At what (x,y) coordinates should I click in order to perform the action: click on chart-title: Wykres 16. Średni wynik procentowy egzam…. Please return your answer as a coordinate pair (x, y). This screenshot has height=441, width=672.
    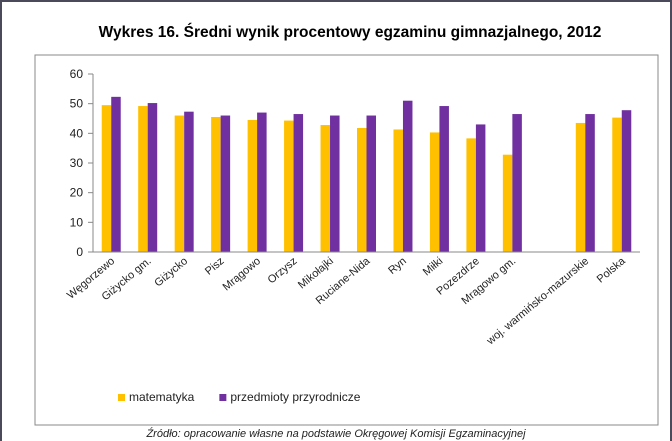
    Looking at the image, I should click on (350, 32).